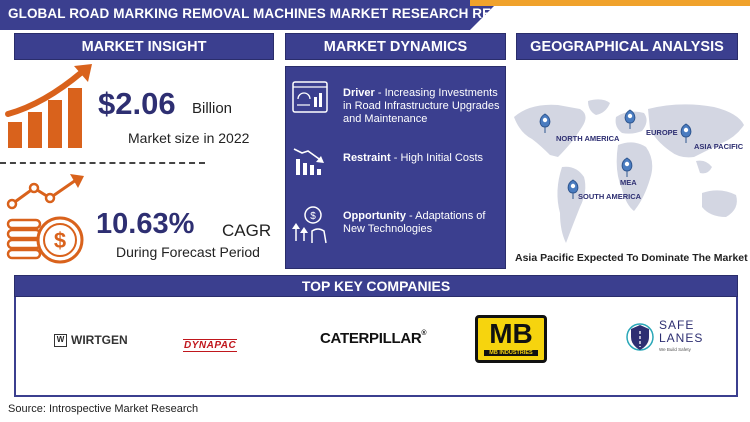 Image resolution: width=750 pixels, height=422 pixels. Describe the element at coordinates (630, 119) in the screenshot. I see `pin-europe` at that location.